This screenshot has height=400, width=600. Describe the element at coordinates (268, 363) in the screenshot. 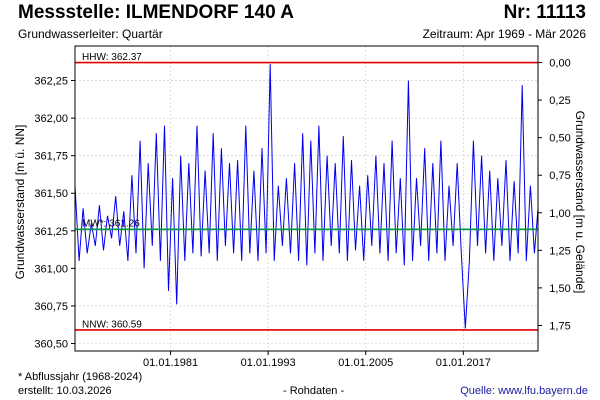

I see `x-tick-label: 01.01.1993` at that location.